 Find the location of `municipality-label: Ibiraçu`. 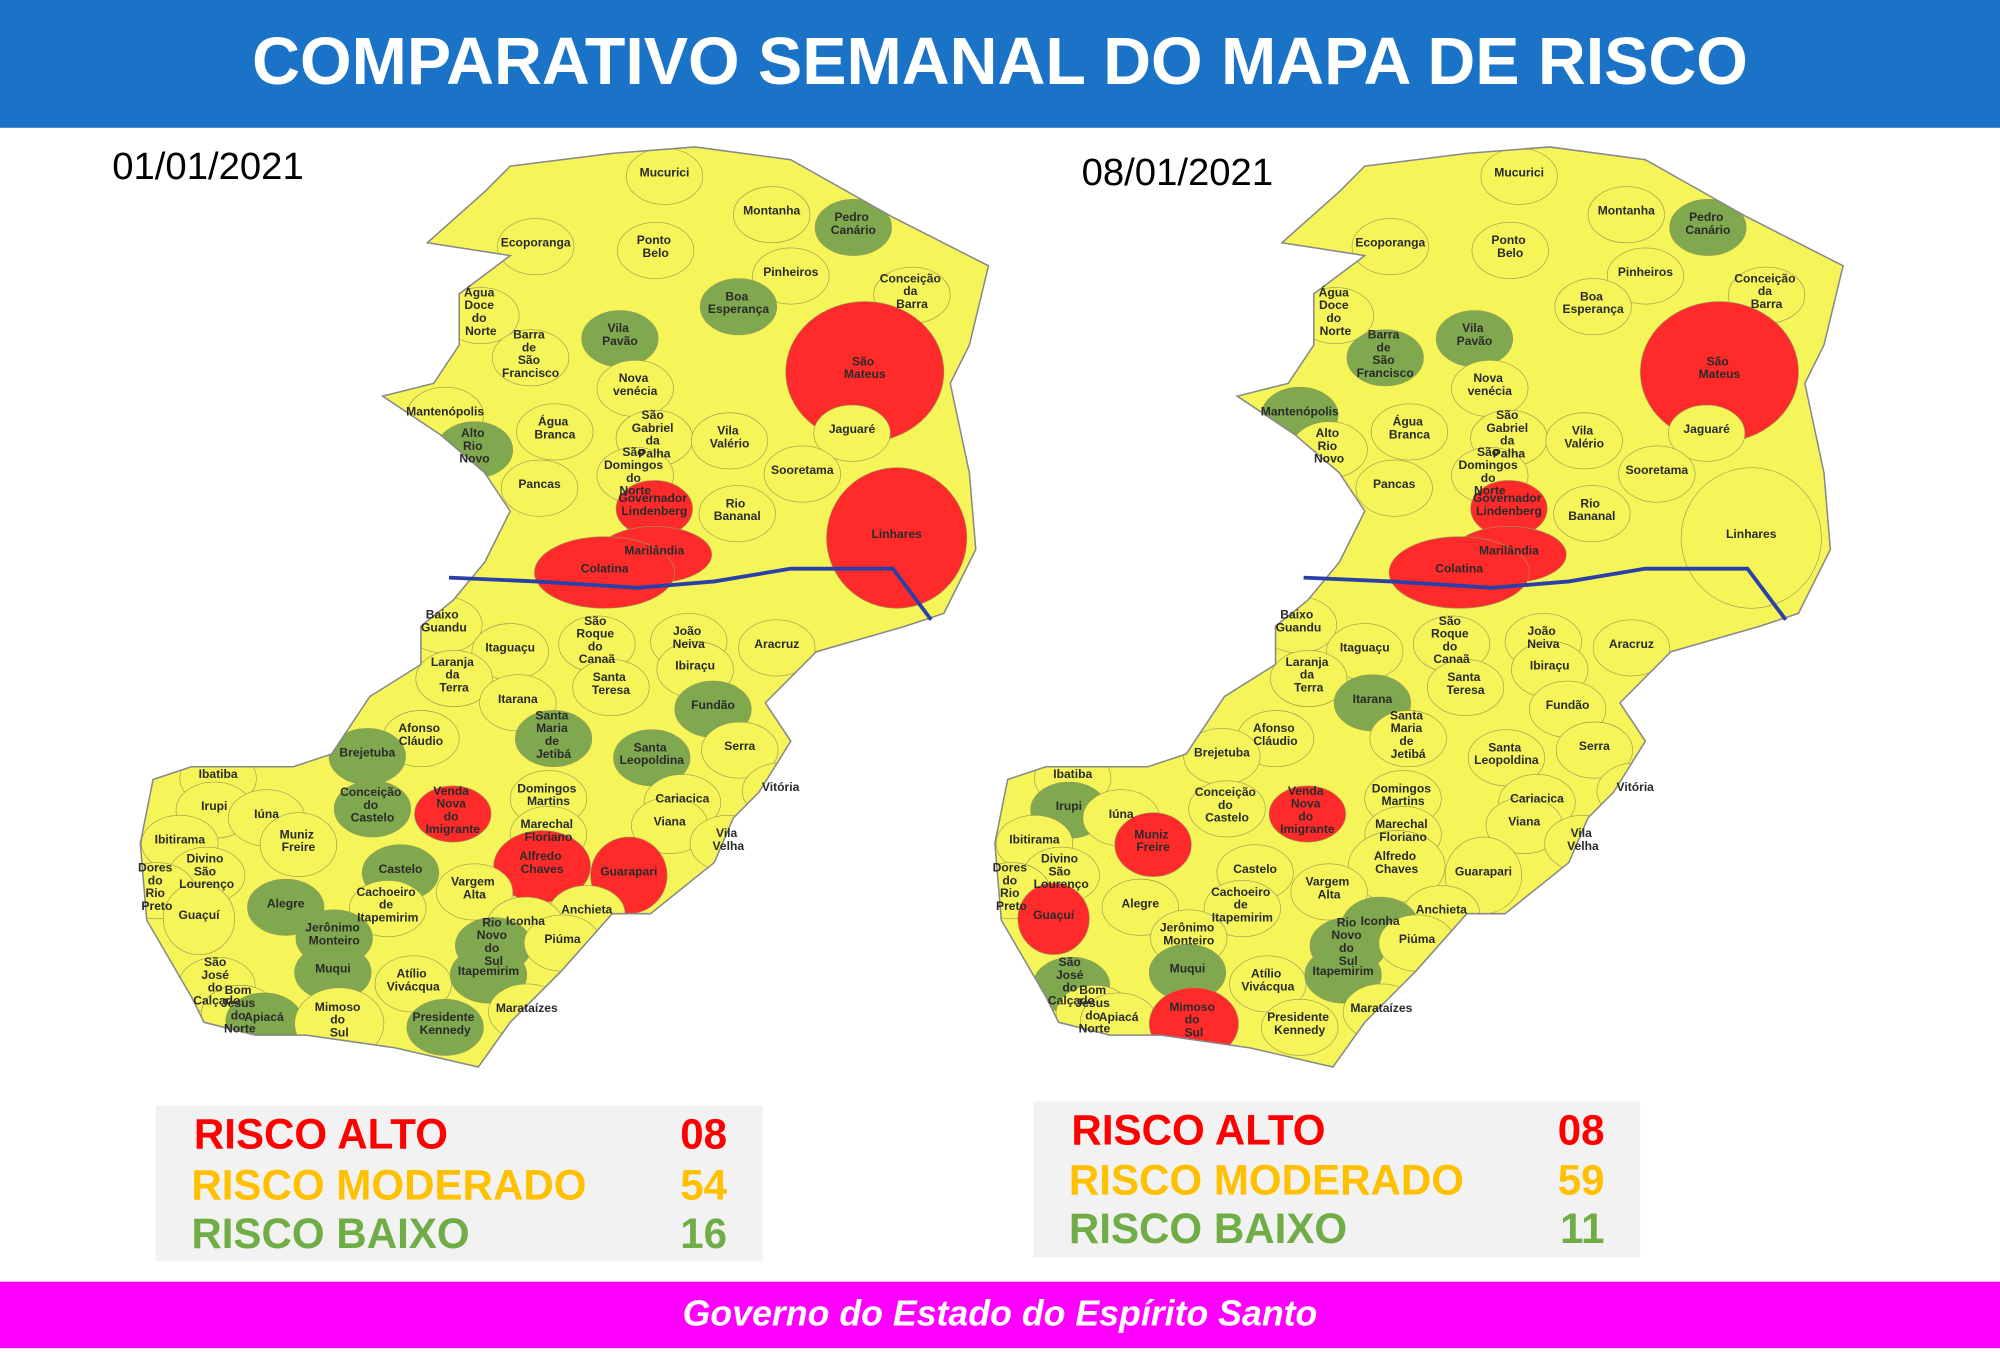

municipality-label: Ibiraçu is located at coordinates (695, 666).